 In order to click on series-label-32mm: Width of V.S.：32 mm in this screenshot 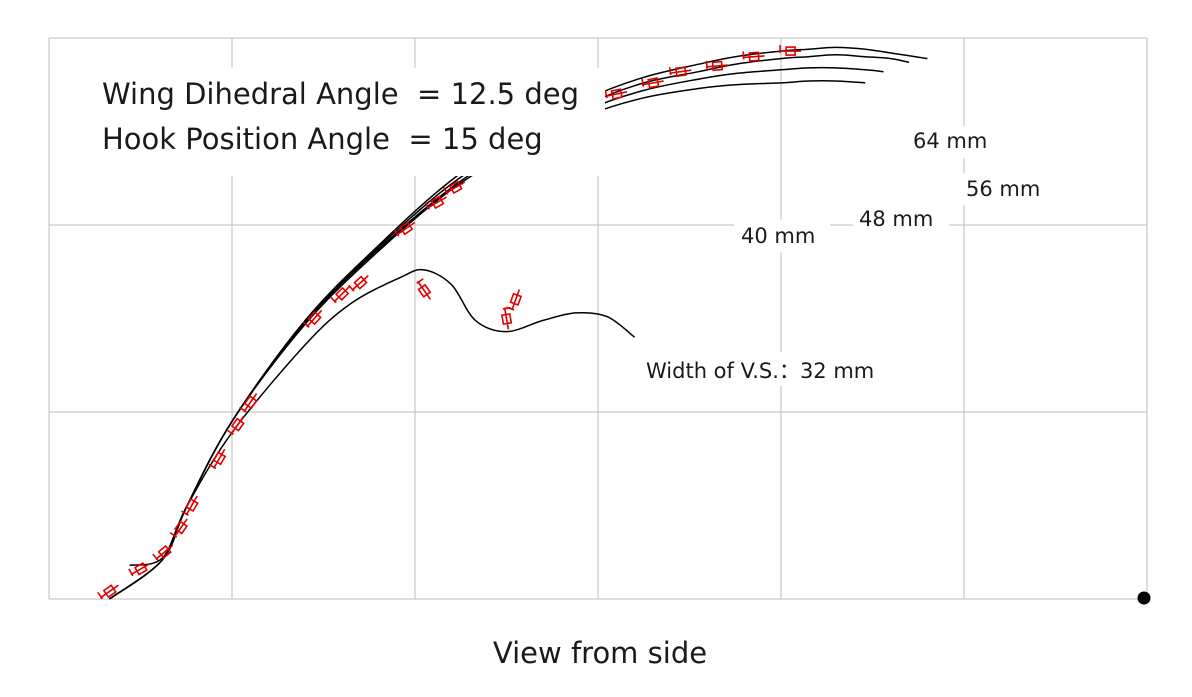, I will do `click(760, 371)`.